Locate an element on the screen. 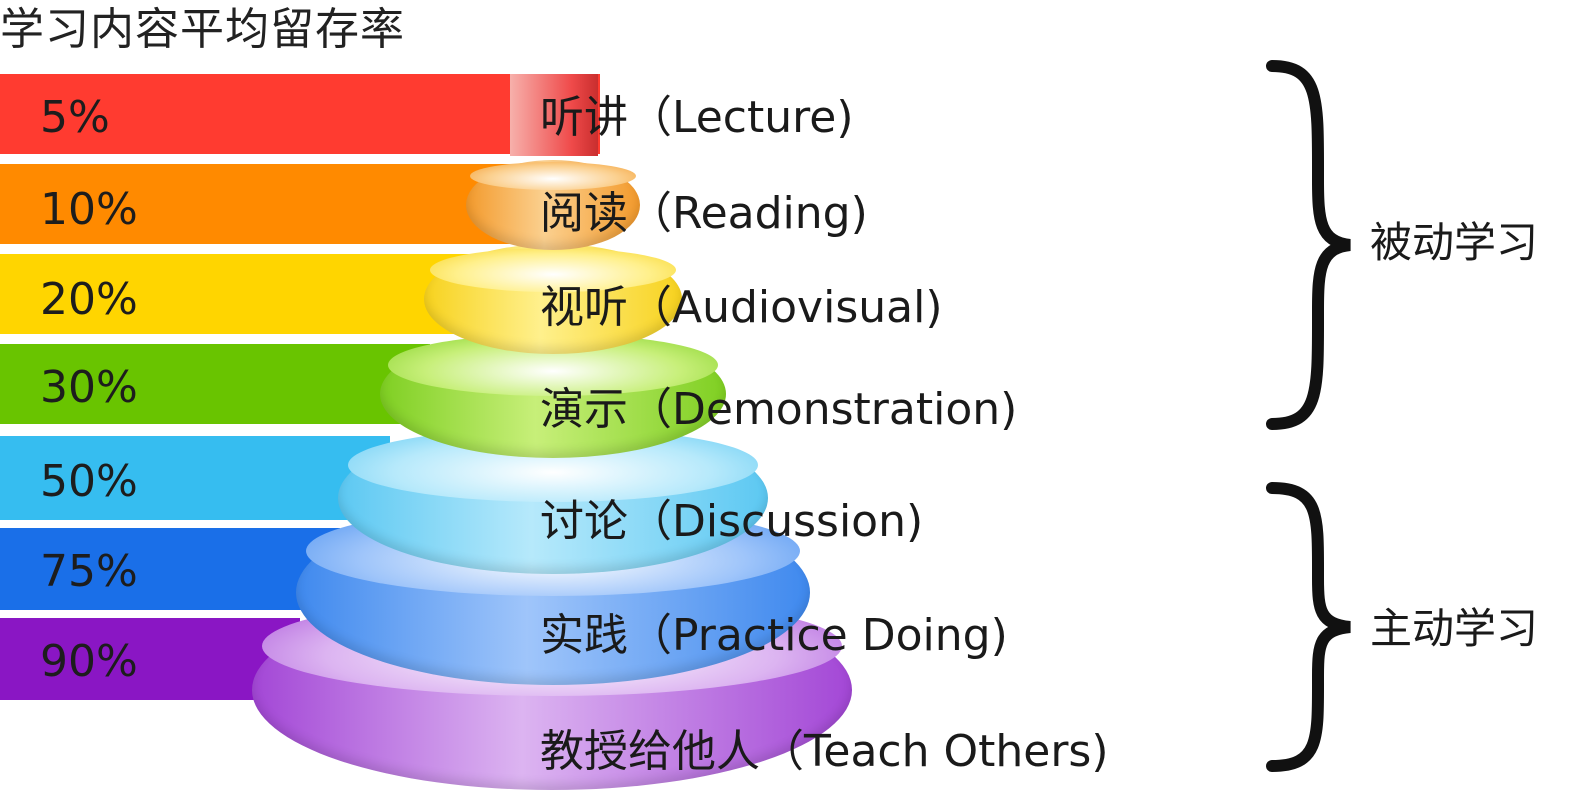 Image resolution: width=1570 pixels, height=806 pixels. active-brace-icon is located at coordinates (1308, 627).